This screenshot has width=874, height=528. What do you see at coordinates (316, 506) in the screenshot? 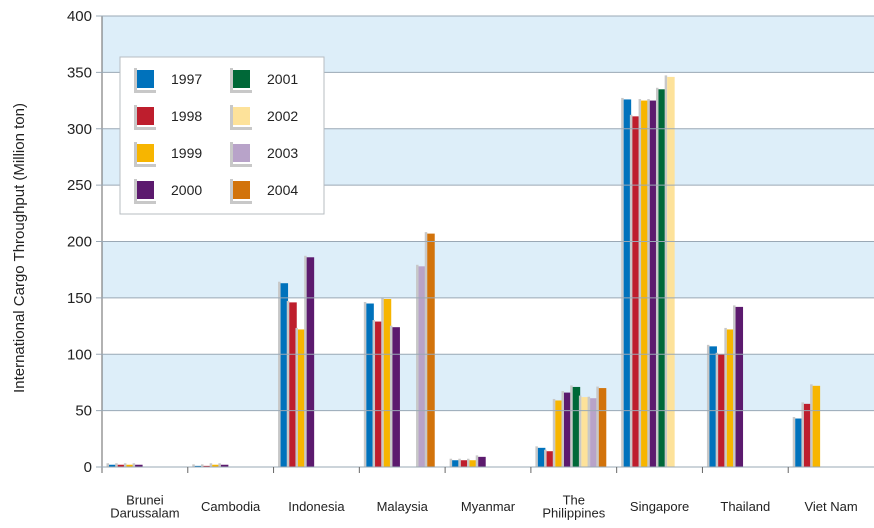
I see `category-label: Indonesia` at bounding box center [316, 506].